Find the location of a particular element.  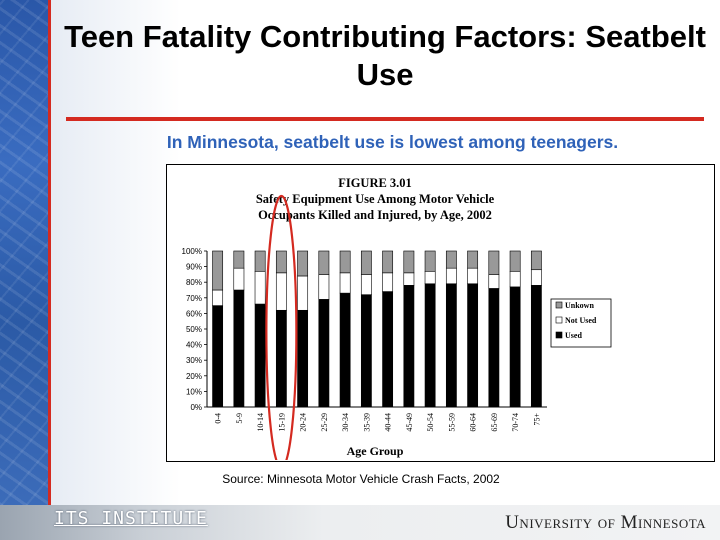

legend-label: Used is located at coordinates (573, 335).